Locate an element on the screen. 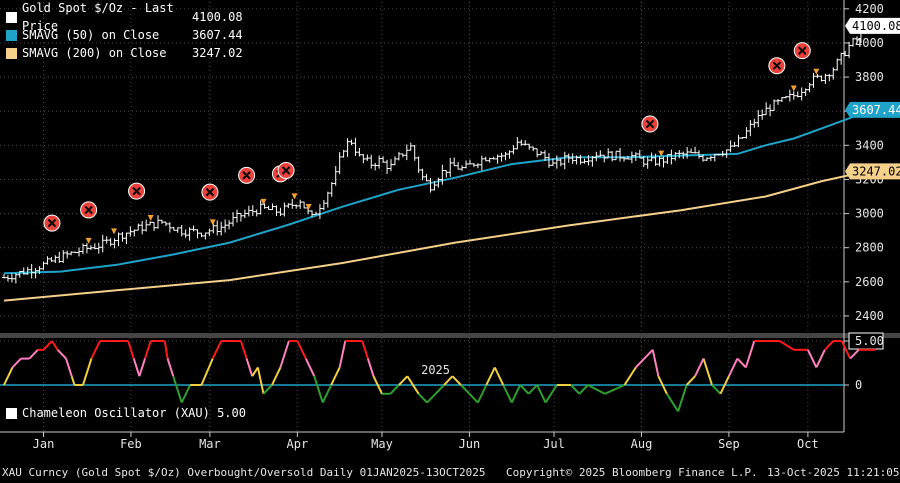 The width and height of the screenshot is (900, 483). x-tick-label: Jul is located at coordinates (554, 444).